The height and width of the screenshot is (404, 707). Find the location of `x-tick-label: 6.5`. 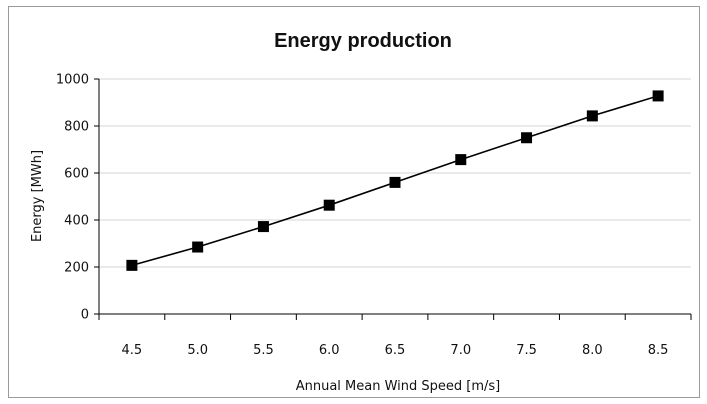

x-tick-label: 6.5 is located at coordinates (395, 350).